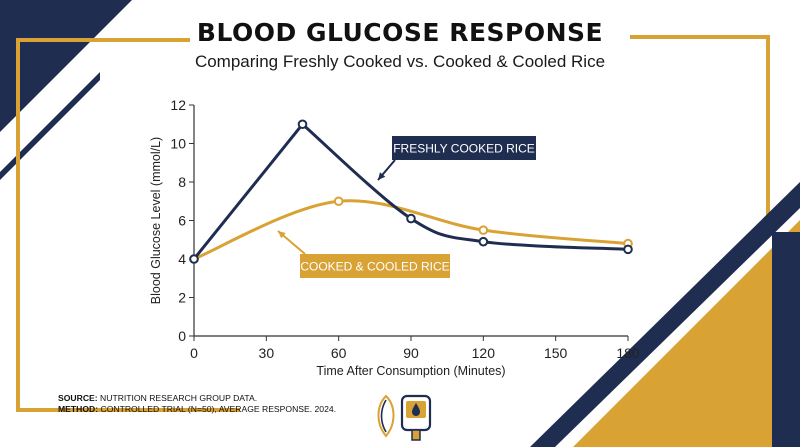 Image resolution: width=800 pixels, height=447 pixels. Describe the element at coordinates (416, 417) in the screenshot. I see `glucose-meter-icon` at that location.